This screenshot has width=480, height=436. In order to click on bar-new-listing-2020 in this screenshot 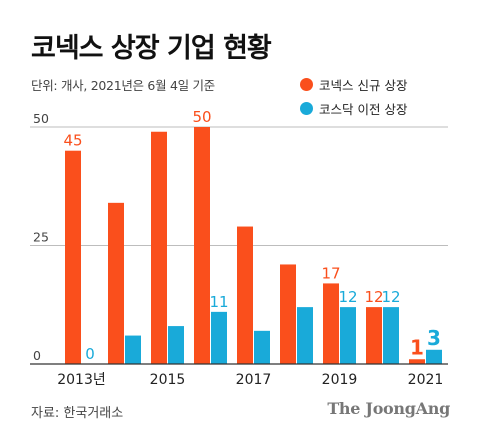, I will do `click(374, 335)`.